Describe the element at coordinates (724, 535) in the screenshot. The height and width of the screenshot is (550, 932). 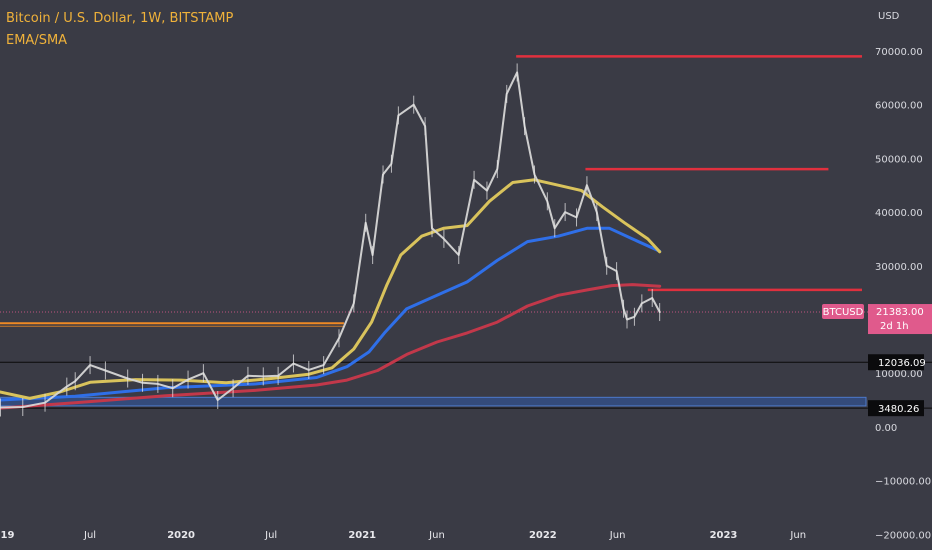
I see `x-tick-label: 2023` at that location.